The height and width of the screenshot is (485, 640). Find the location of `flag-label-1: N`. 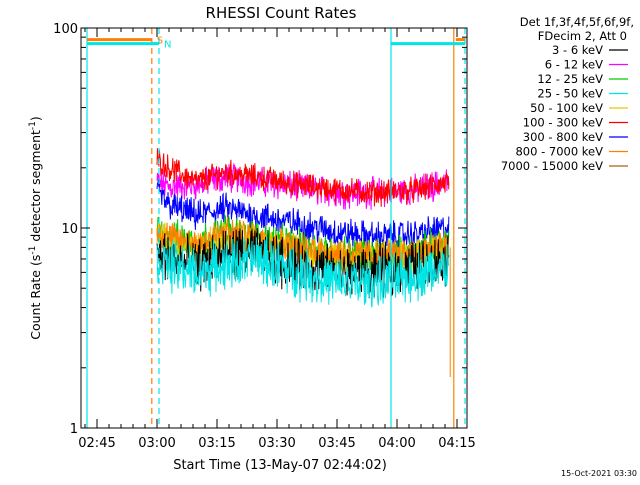

flag-label-1: N is located at coordinates (167, 45).